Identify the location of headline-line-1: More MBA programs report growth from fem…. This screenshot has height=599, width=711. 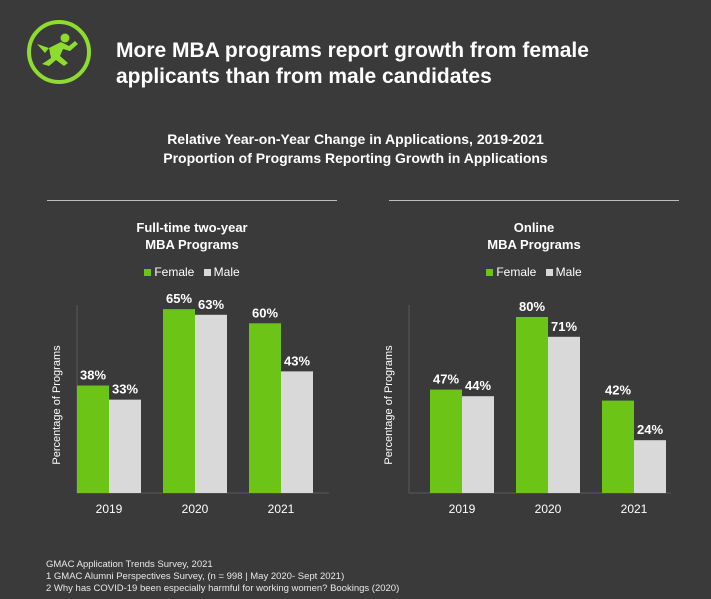
(352, 50).